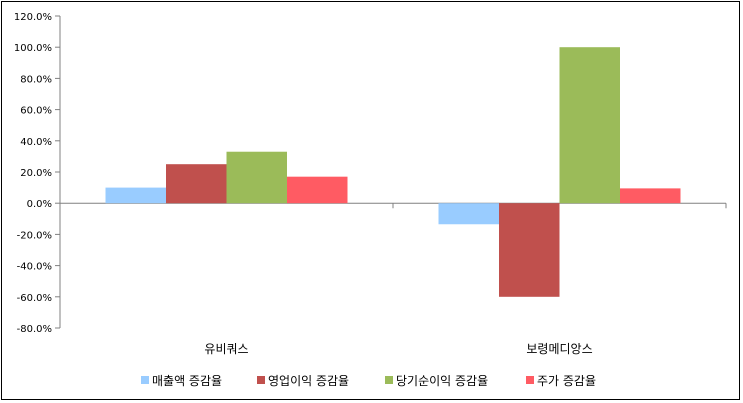 This screenshot has height=403, width=743. What do you see at coordinates (34, 329) in the screenshot?
I see `y-tick-label: -80.0%` at bounding box center [34, 329].